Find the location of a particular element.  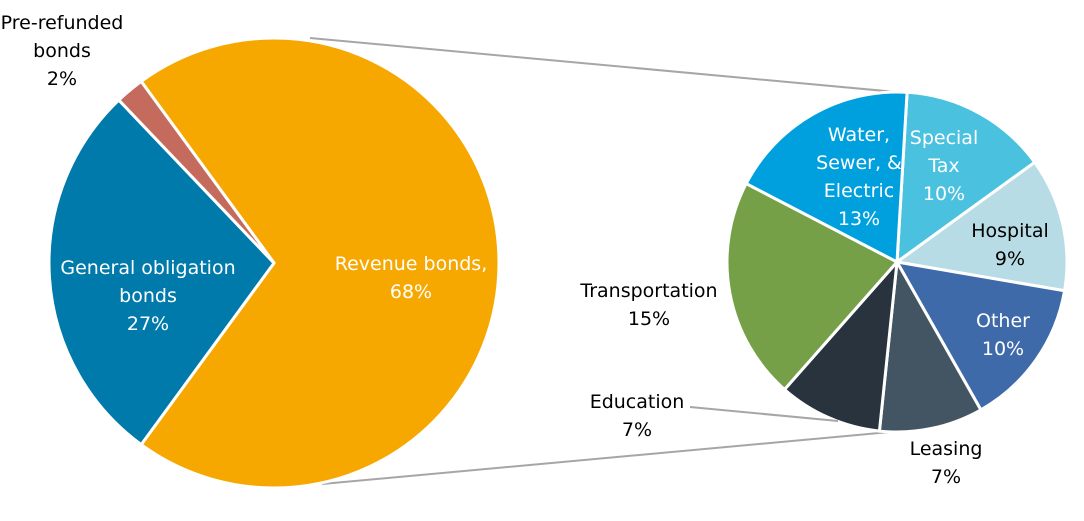

label-line: 68% is located at coordinates (411, 292).